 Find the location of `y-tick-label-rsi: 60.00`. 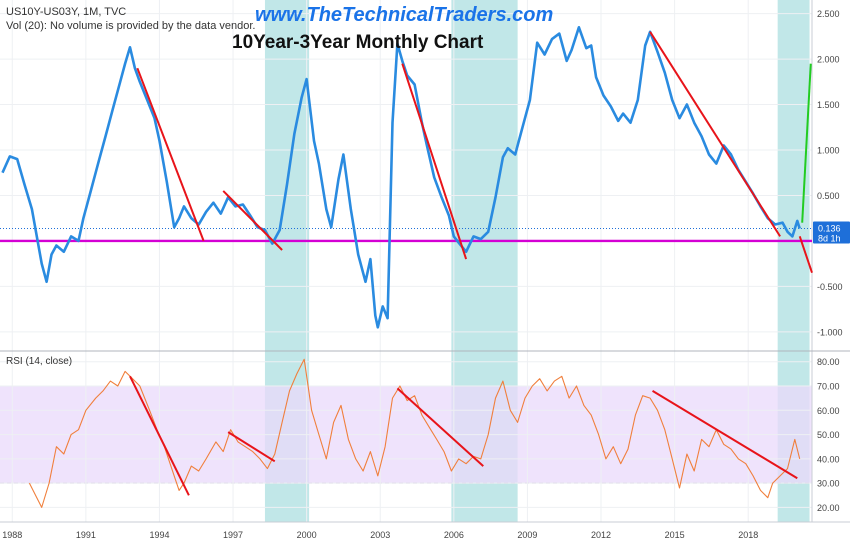

y-tick-label-rsi: 60.00 is located at coordinates (828, 411).